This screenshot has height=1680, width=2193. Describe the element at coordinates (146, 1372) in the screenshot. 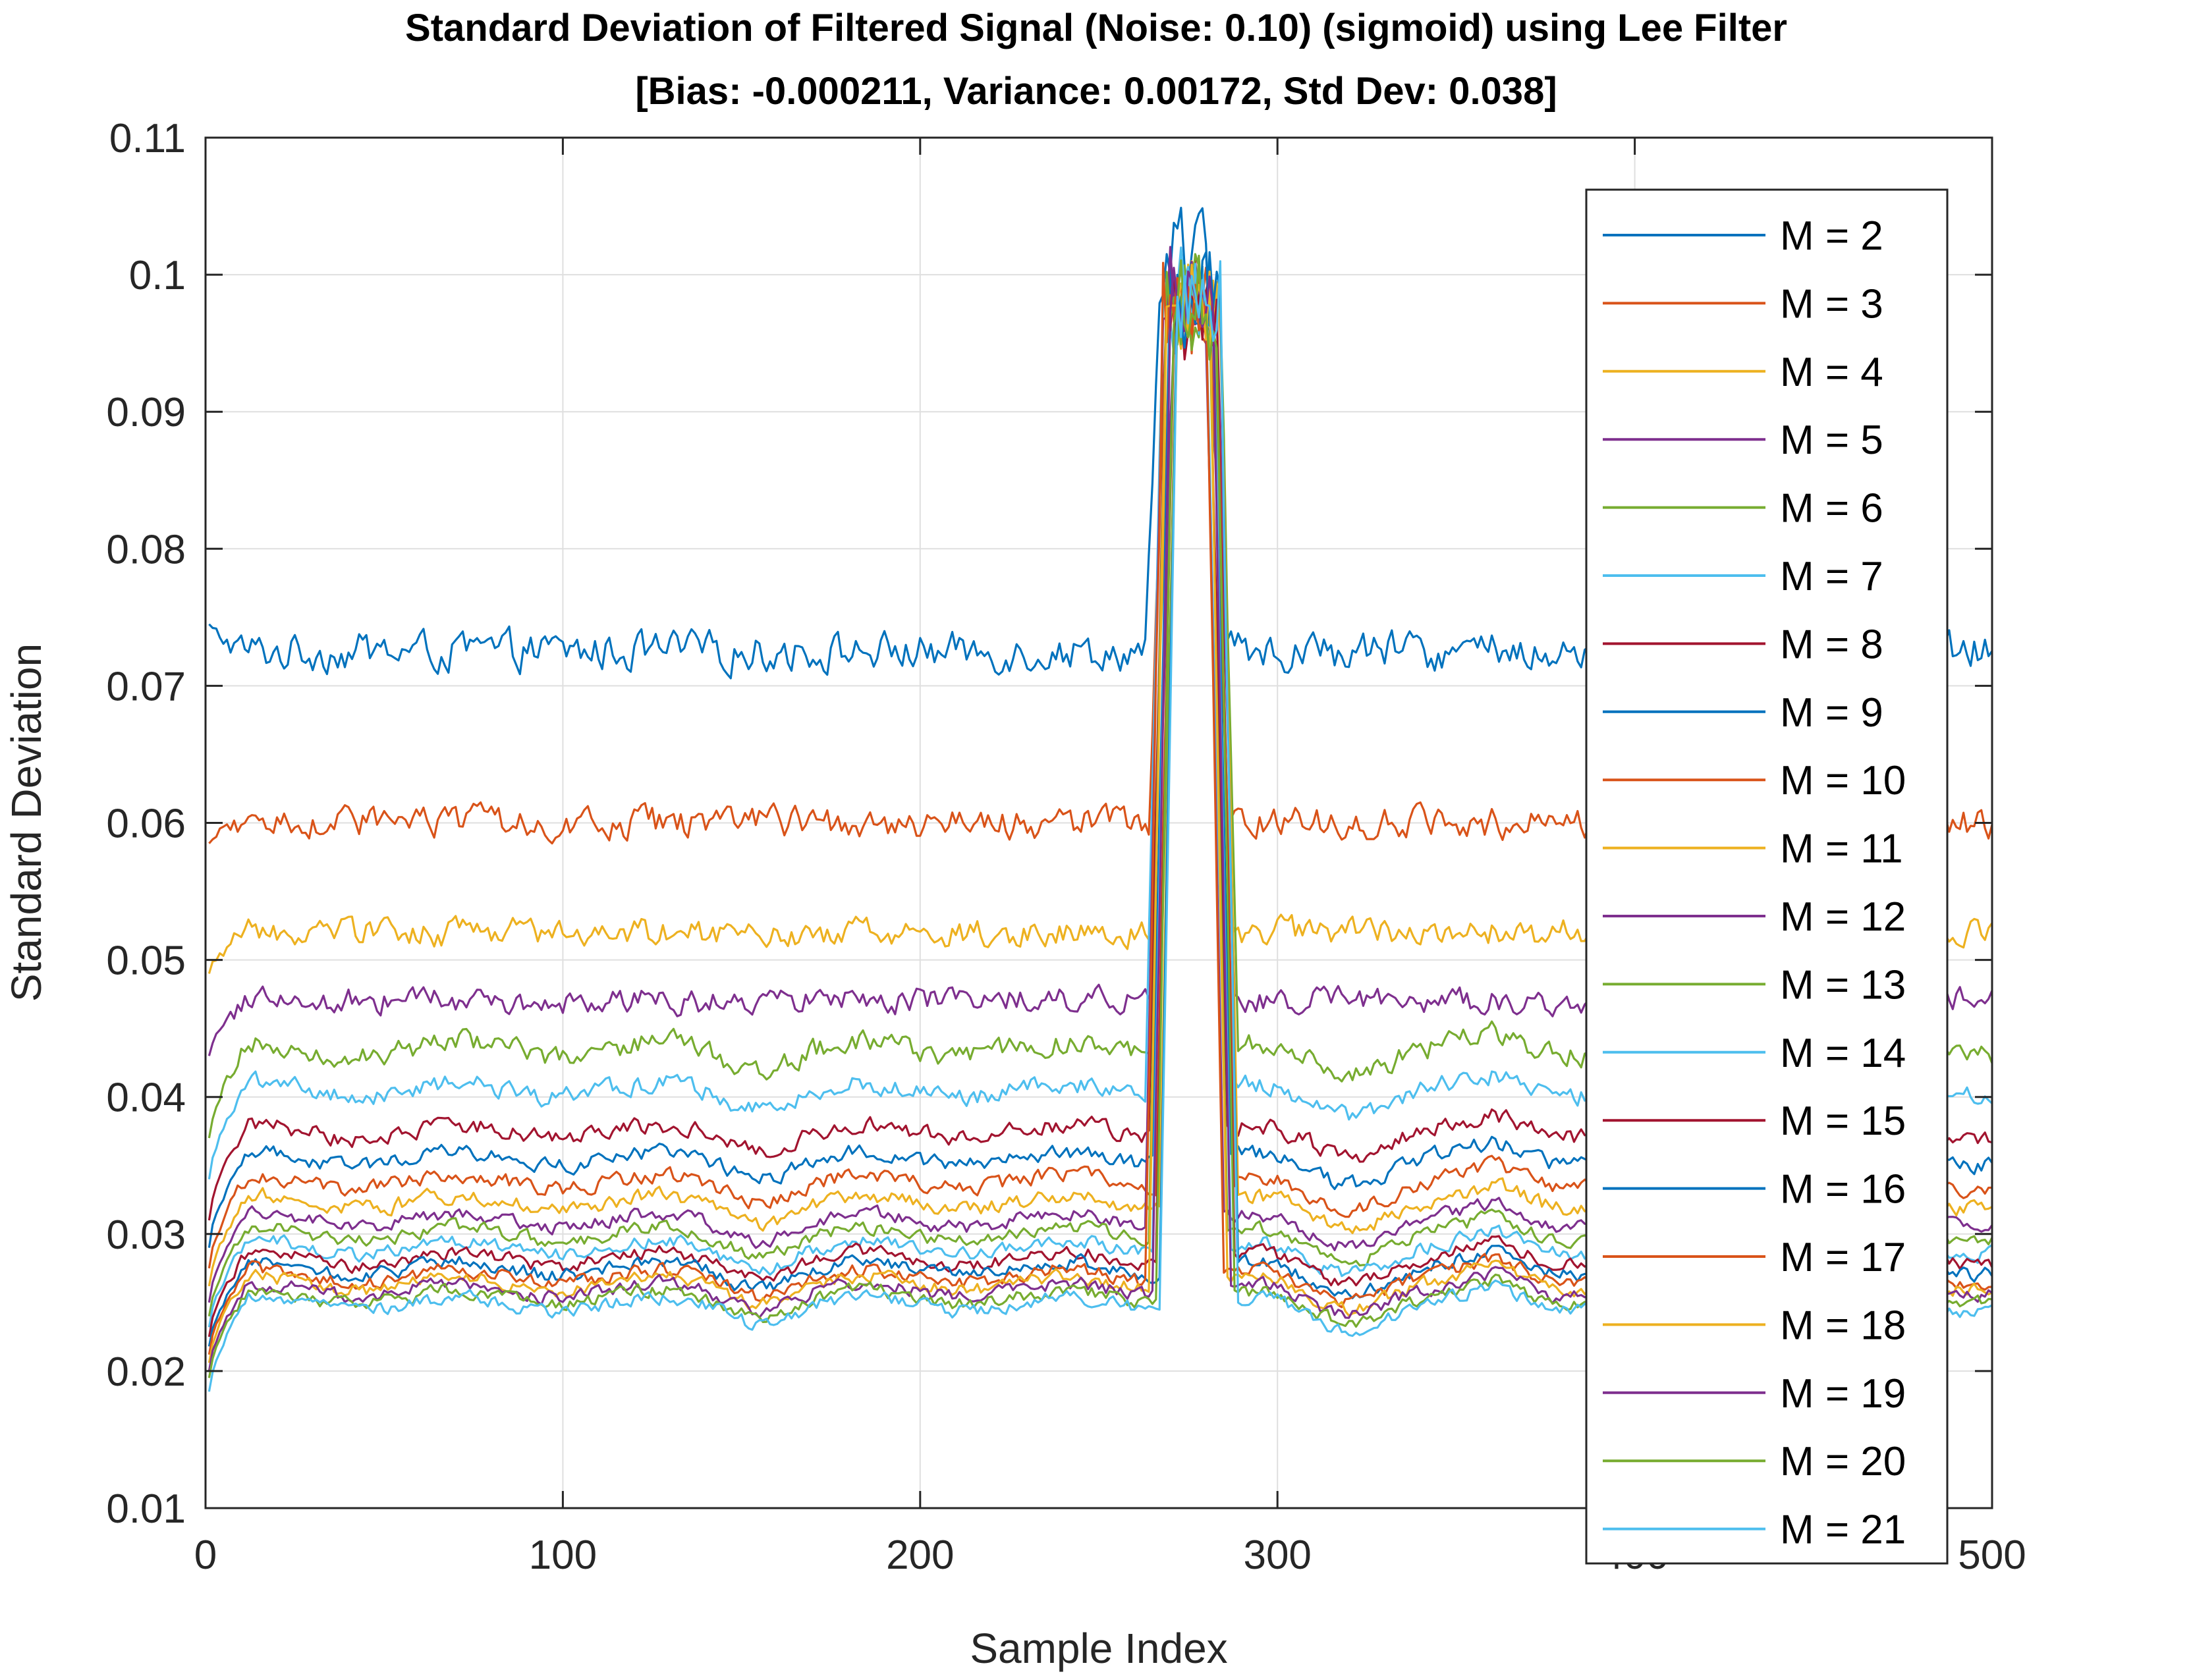

I see `y-tick-label: 0.02` at that location.